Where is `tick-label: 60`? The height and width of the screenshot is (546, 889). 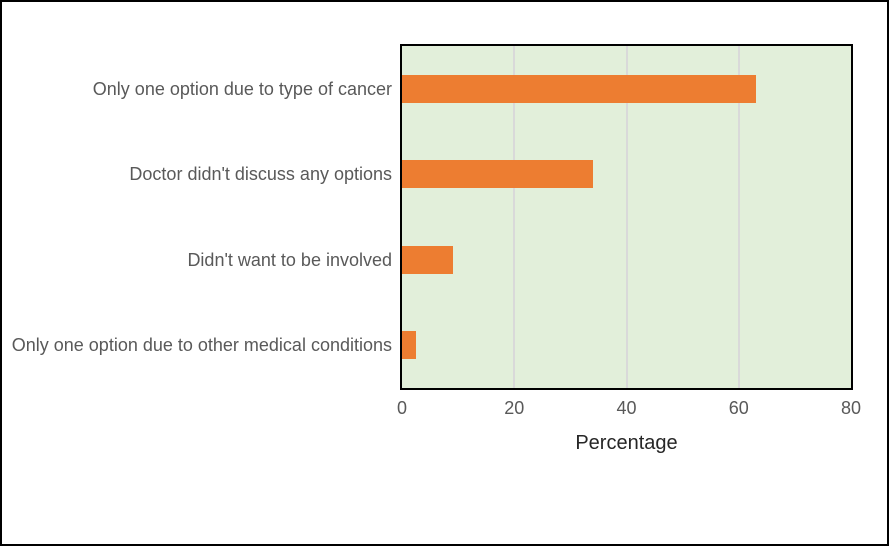
tick-label: 60 is located at coordinates (738, 408).